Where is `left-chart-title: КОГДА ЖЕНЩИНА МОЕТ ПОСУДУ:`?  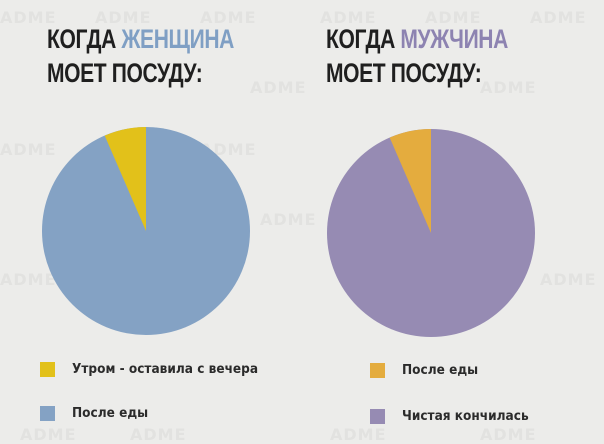
left-chart-title: КОГДА ЖЕНЩИНА МОЕТ ПОСУДУ: is located at coordinates (140, 56).